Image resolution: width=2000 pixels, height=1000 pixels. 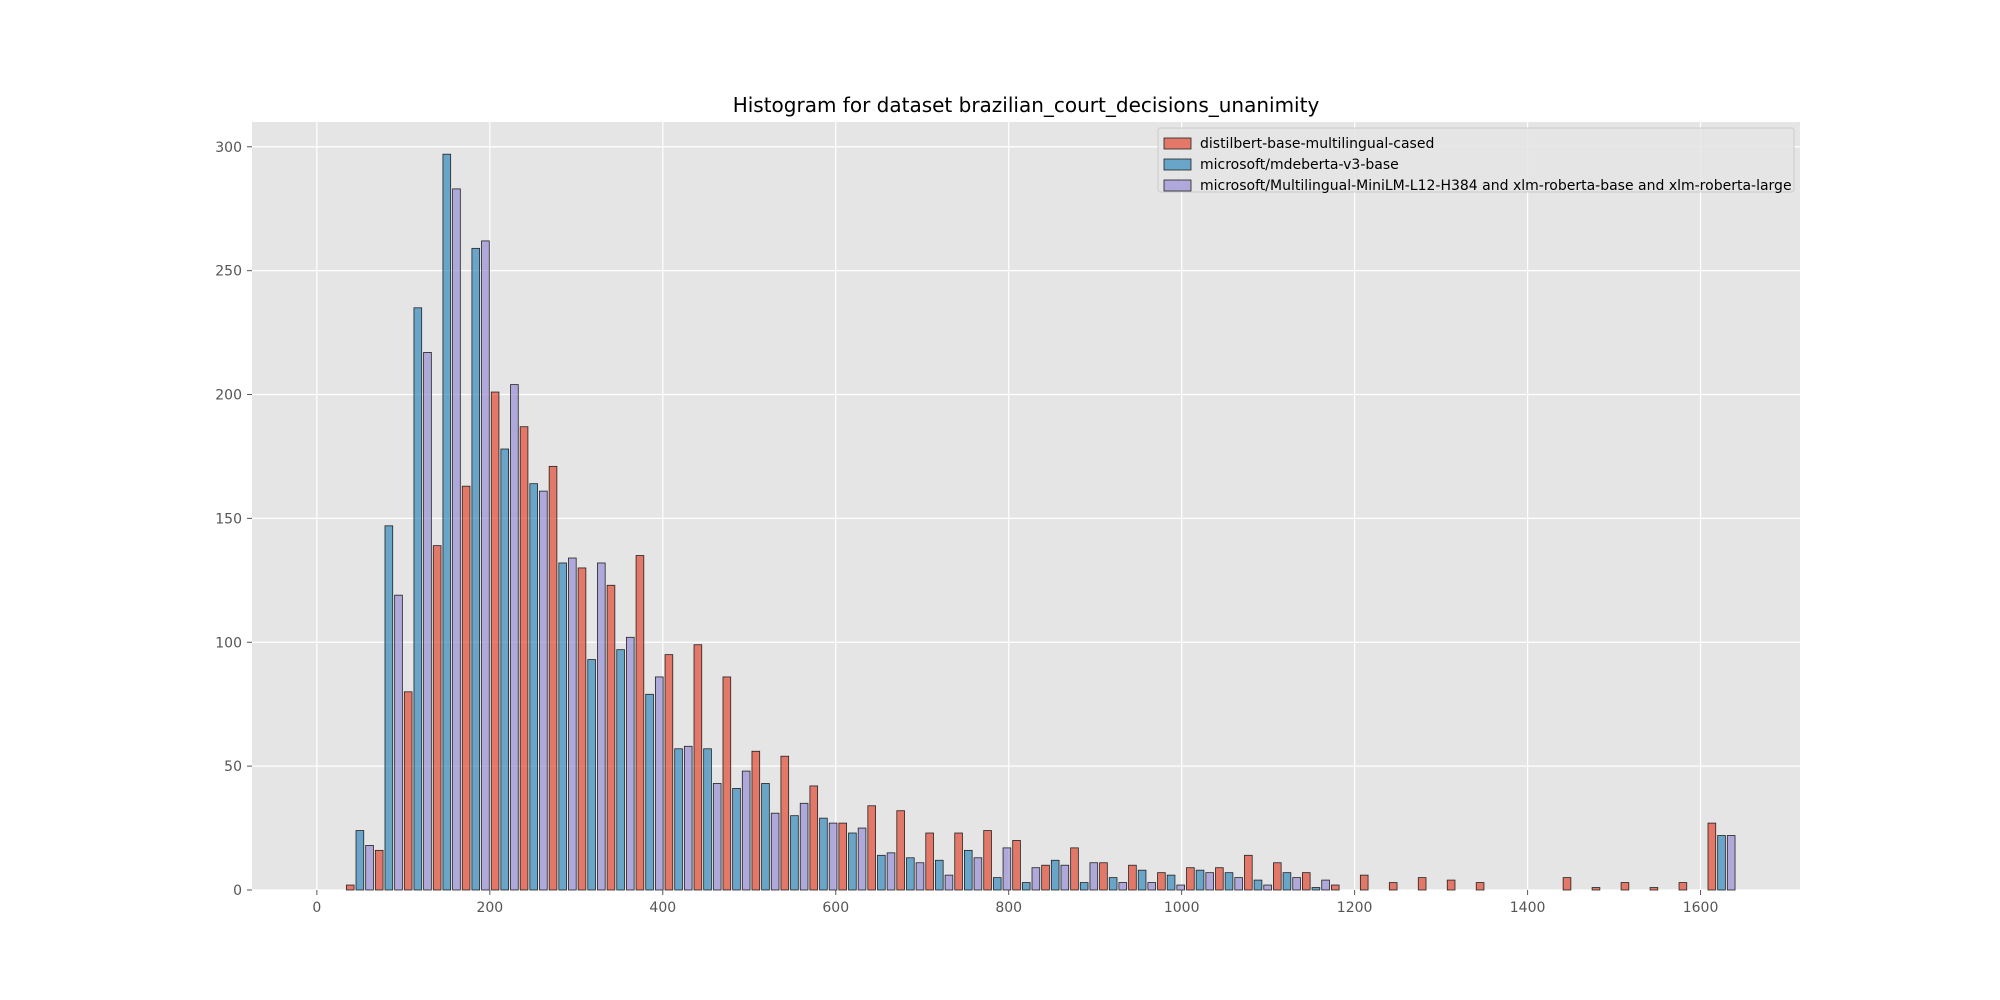 What do you see at coordinates (1528, 908) in the screenshot?
I see `x-tick-label: 1400` at bounding box center [1528, 908].